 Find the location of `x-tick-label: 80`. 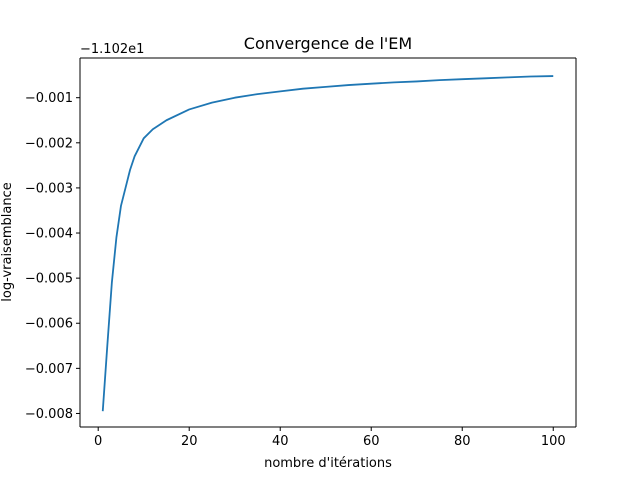

x-tick-label: 80 is located at coordinates (462, 441).